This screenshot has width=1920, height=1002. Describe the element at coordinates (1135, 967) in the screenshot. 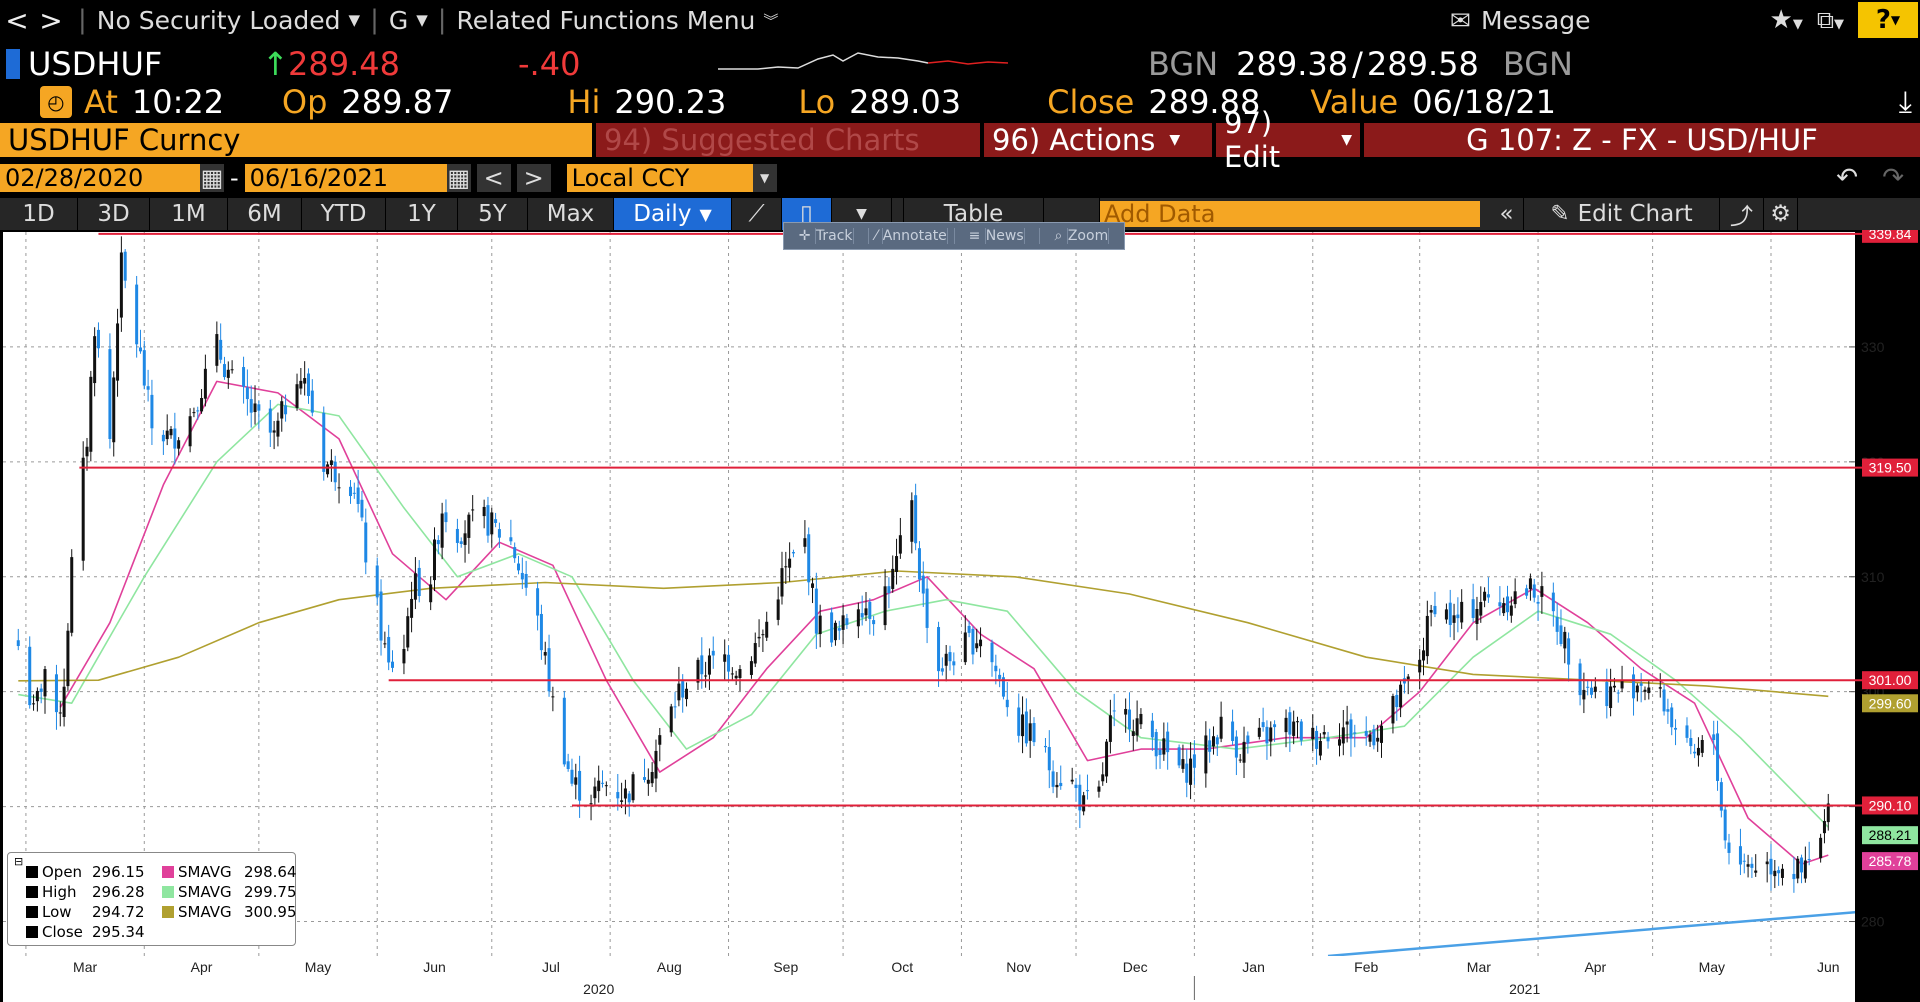

I see `x-tick-label: Dec` at that location.